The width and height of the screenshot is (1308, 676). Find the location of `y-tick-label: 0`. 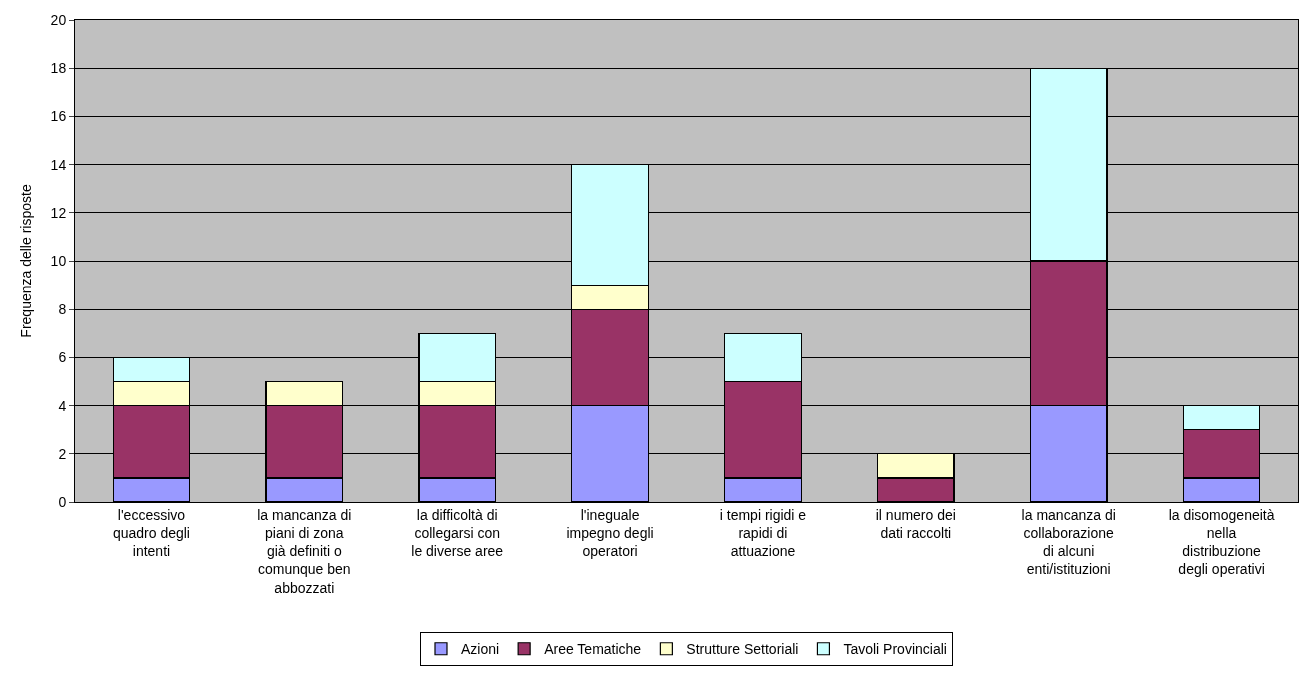

y-tick-label: 0 is located at coordinates (62, 501).